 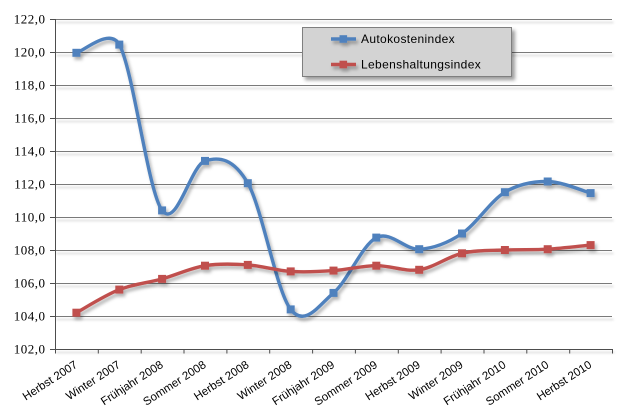 I want to click on svg-text: 104,0, so click(x=30, y=316).